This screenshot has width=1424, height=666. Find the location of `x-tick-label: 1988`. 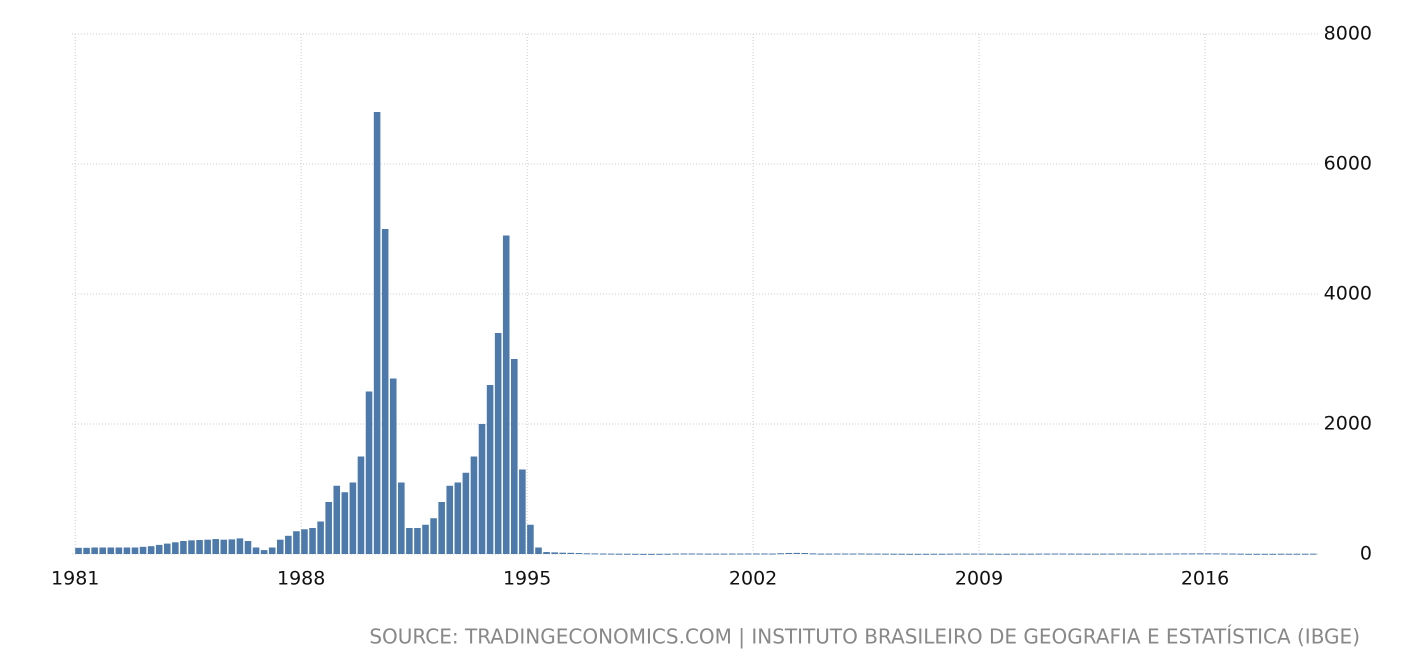

x-tick-label: 1988 is located at coordinates (301, 579).